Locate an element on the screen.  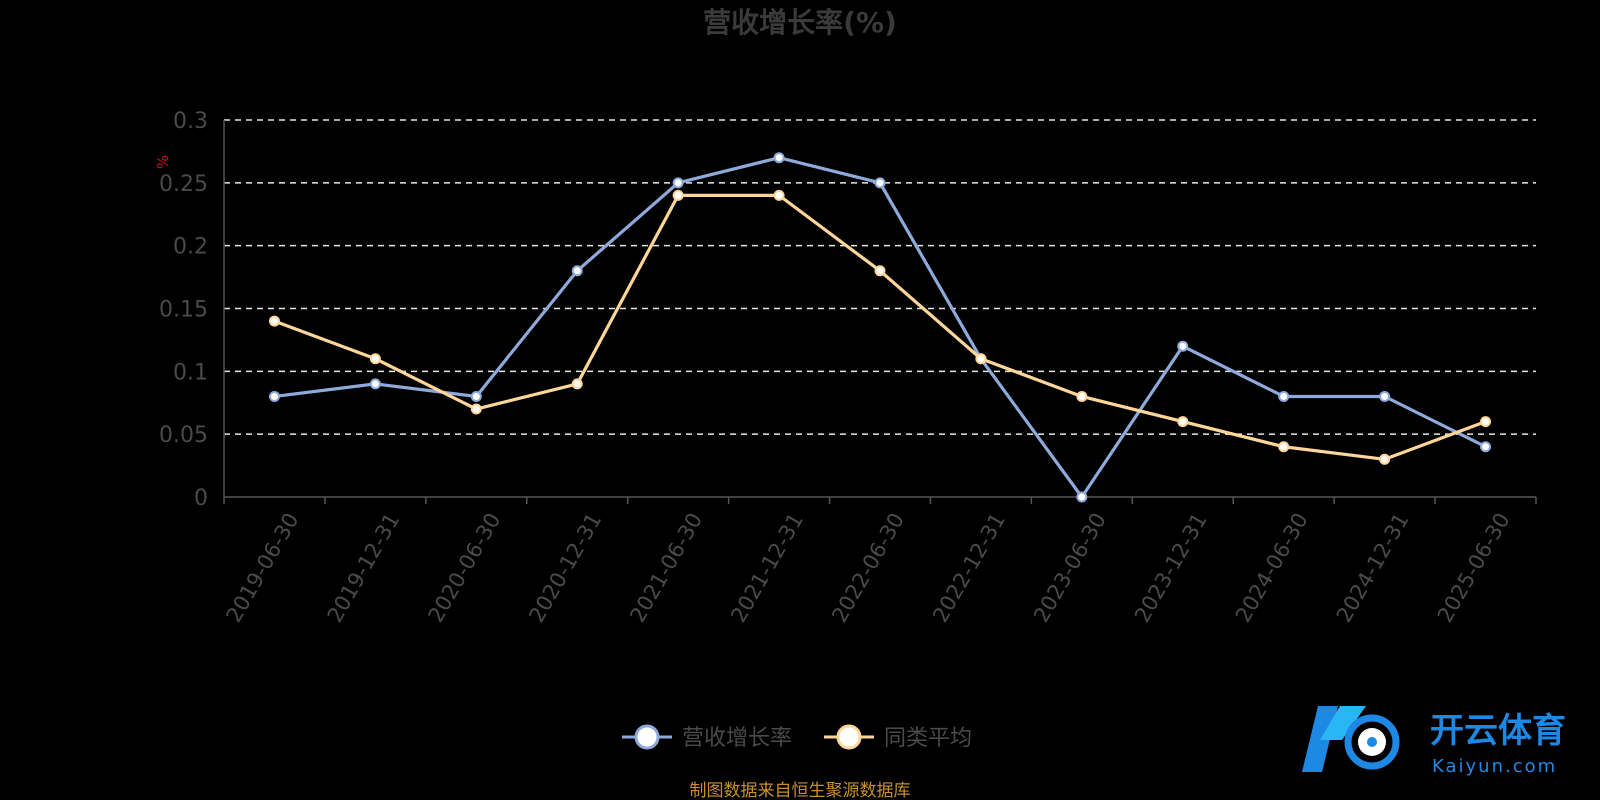
x-tick-label: 2023-12-31 is located at coordinates (1171, 568).